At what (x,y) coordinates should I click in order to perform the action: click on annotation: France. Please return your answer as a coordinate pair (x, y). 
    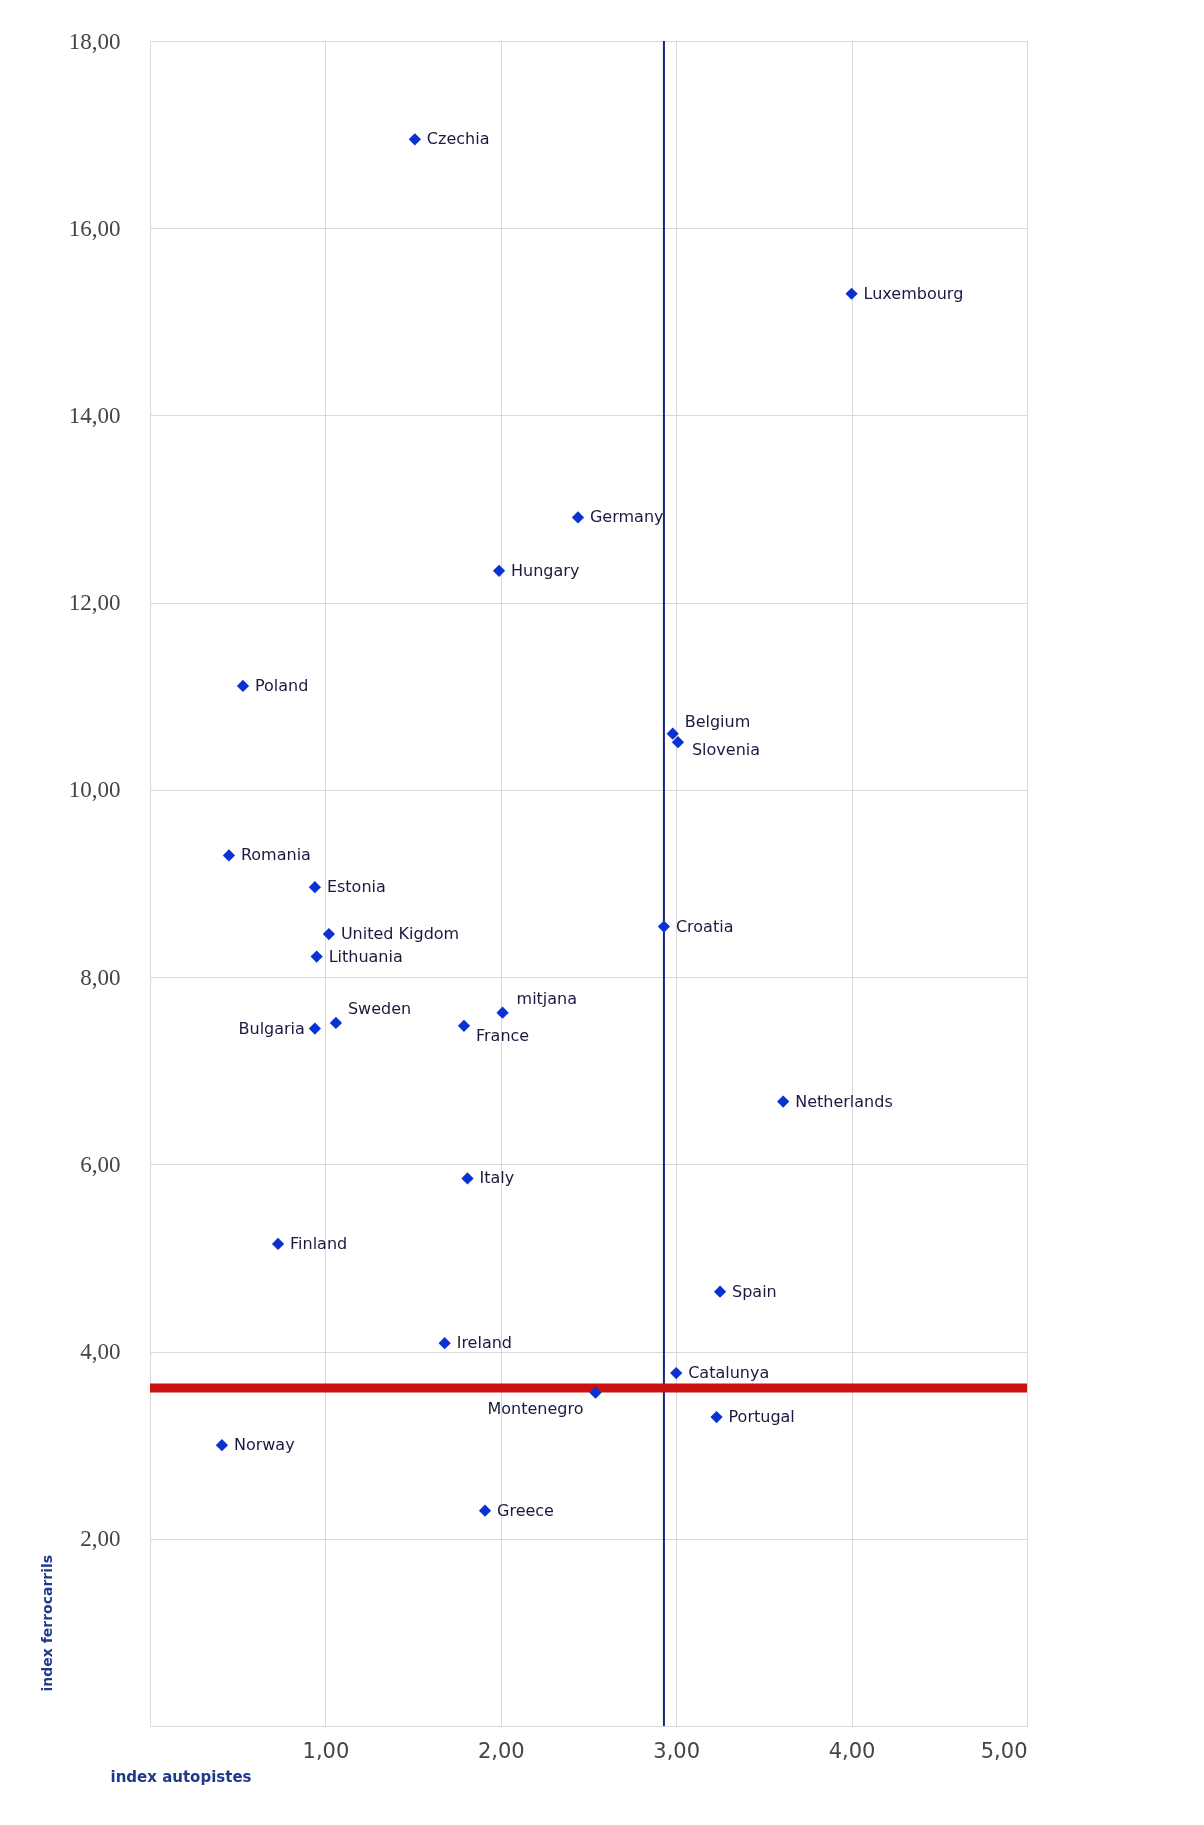
    Looking at the image, I should click on (502, 1035).